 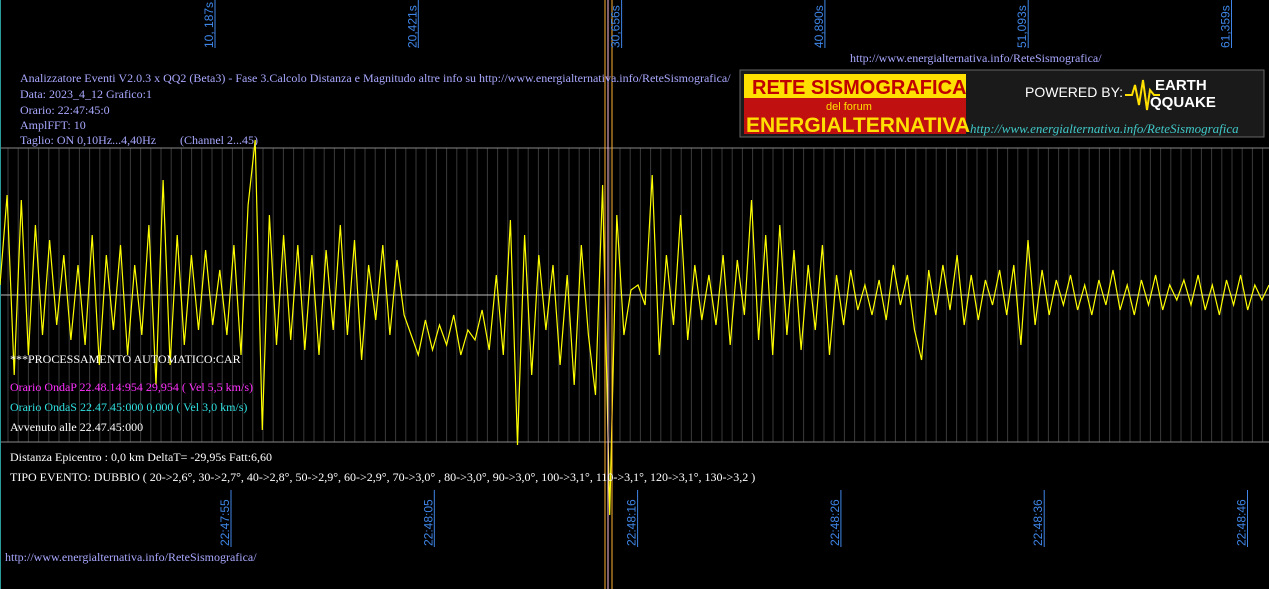 I want to click on top-tick-label: 51,093s, so click(x=1022, y=26).